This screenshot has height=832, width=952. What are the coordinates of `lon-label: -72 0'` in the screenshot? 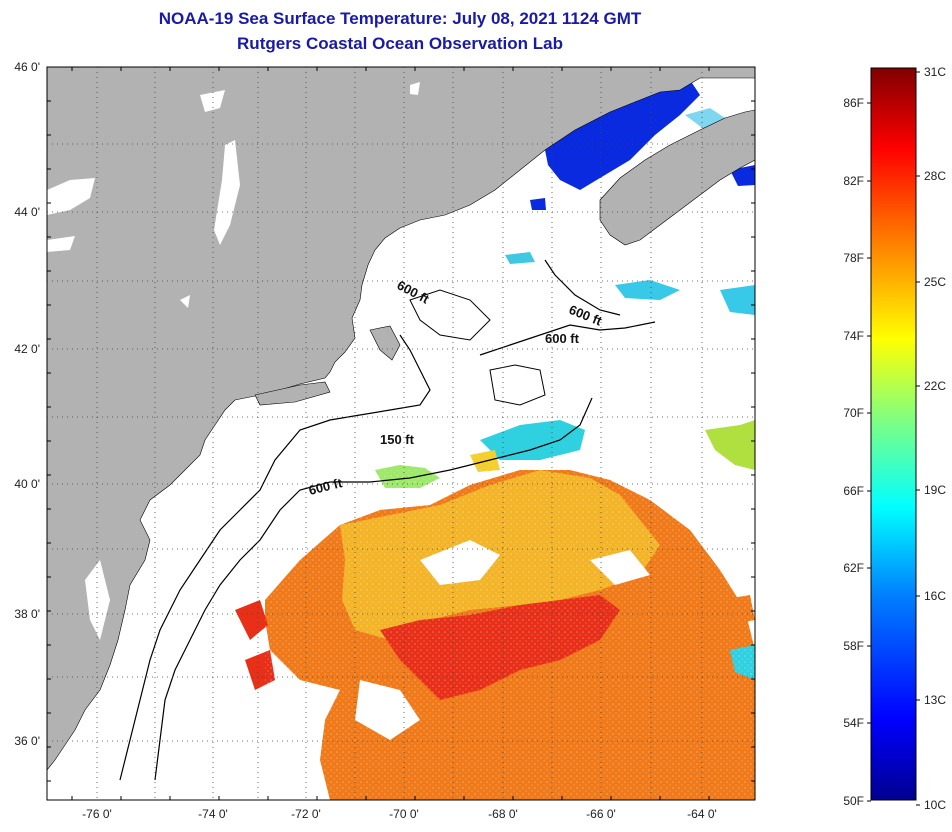 It's located at (306, 814).